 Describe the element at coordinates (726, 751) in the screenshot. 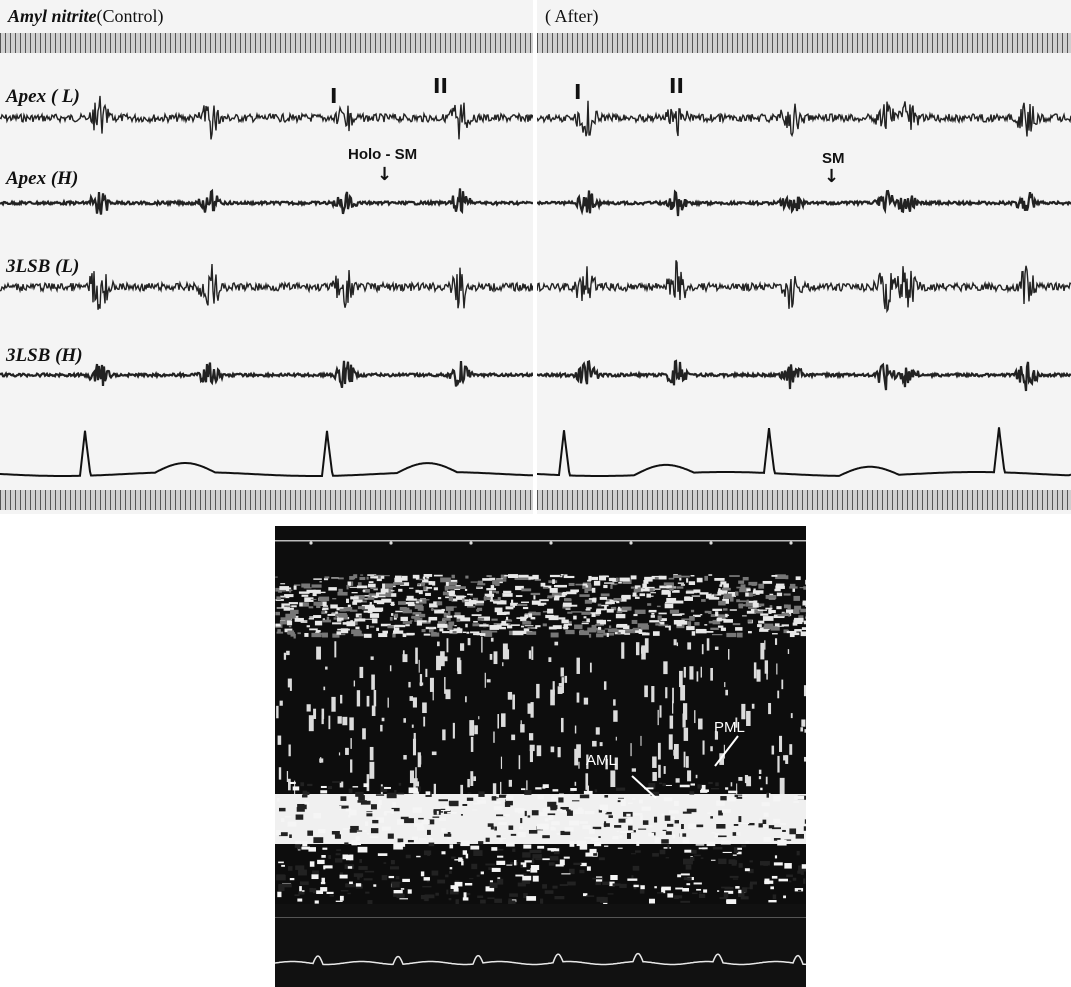

I see `pml-arrow-icon` at that location.